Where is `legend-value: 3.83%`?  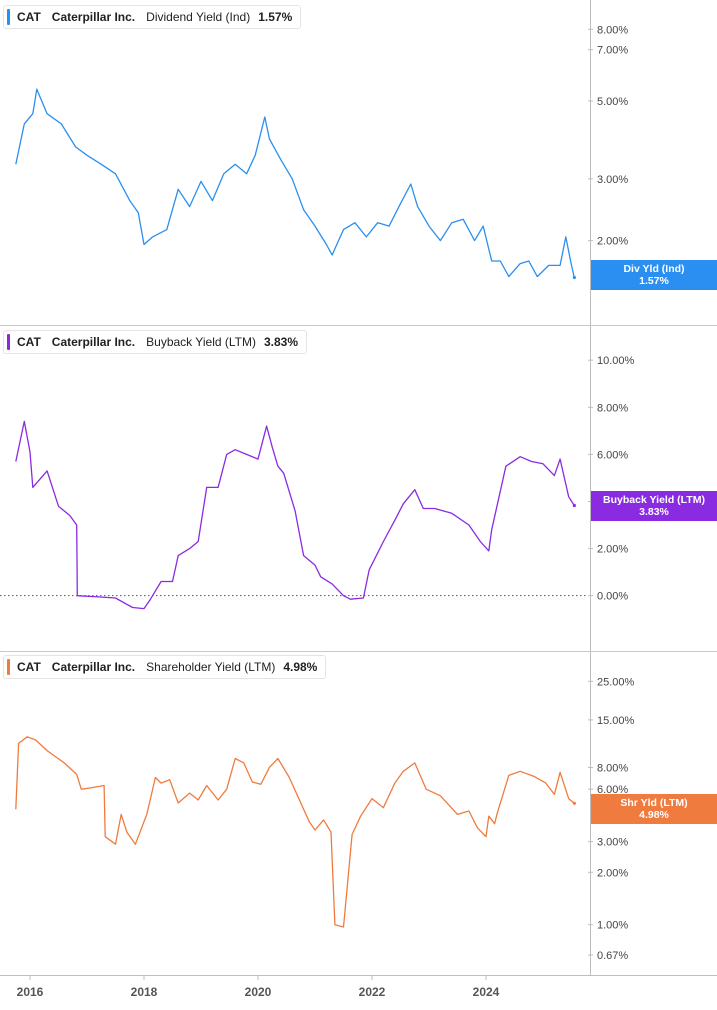
legend-value: 3.83% is located at coordinates (281, 342).